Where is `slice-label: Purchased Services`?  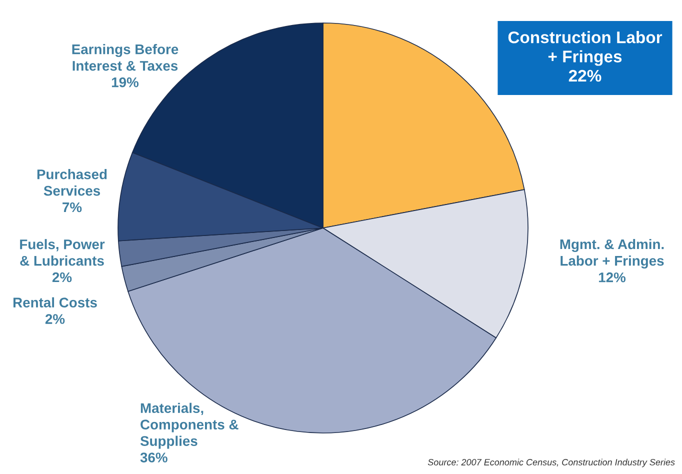
slice-label: Purchased Services is located at coordinates (72, 182).